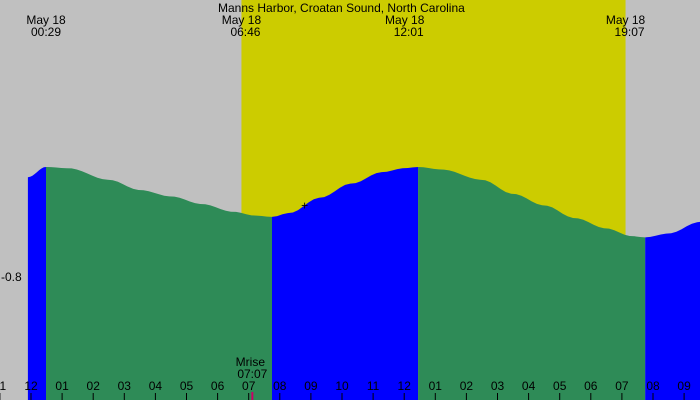  Describe the element at coordinates (342, 396) in the screenshot. I see `x-tick-marks` at that location.